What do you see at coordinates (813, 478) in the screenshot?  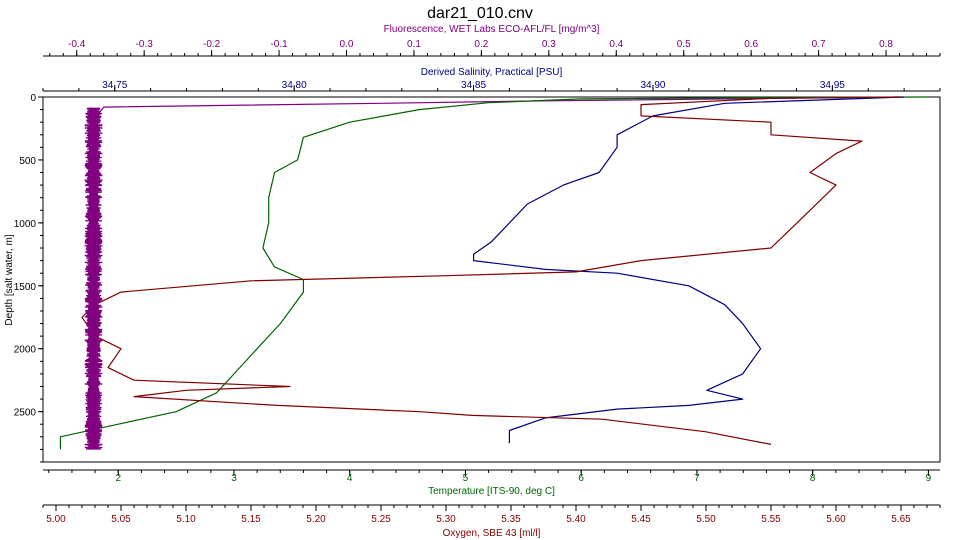 I see `x-tick-label-temperature: 8` at bounding box center [813, 478].